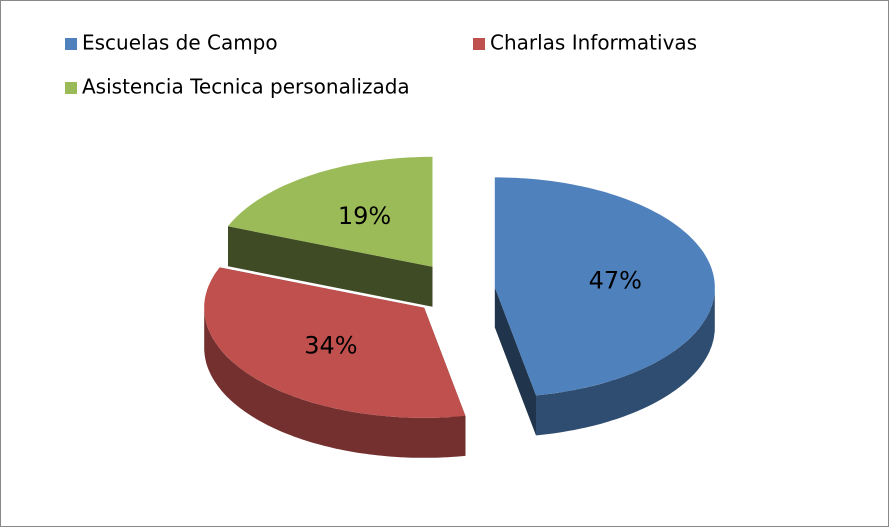 The image size is (890, 527). Describe the element at coordinates (364, 216) in the screenshot. I see `data-label: 19%` at that location.